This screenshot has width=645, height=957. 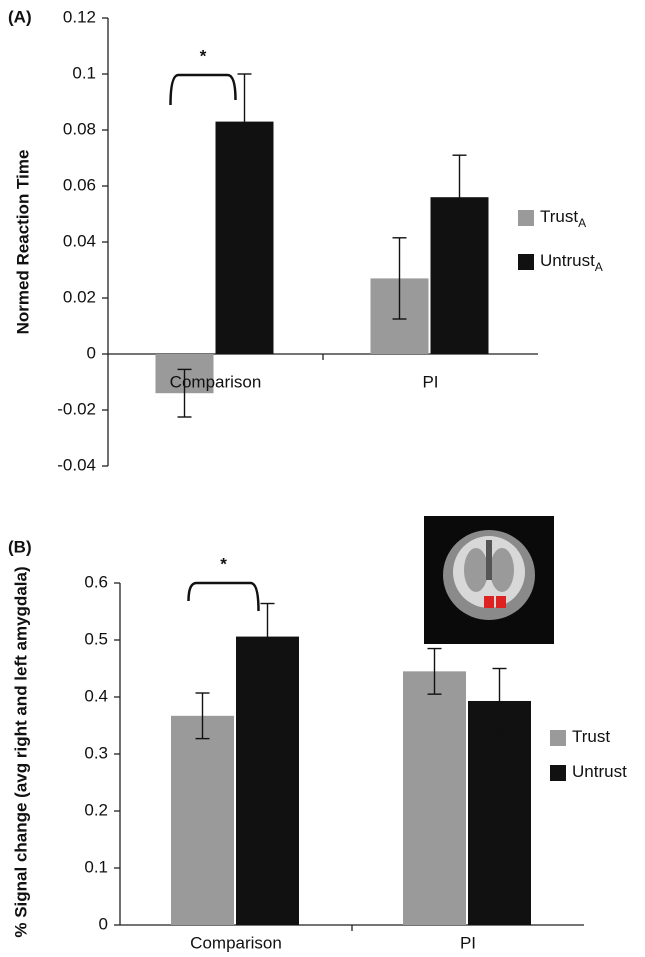 What do you see at coordinates (96, 638) in the screenshot?
I see `y-tick-label: 0.5` at bounding box center [96, 638].